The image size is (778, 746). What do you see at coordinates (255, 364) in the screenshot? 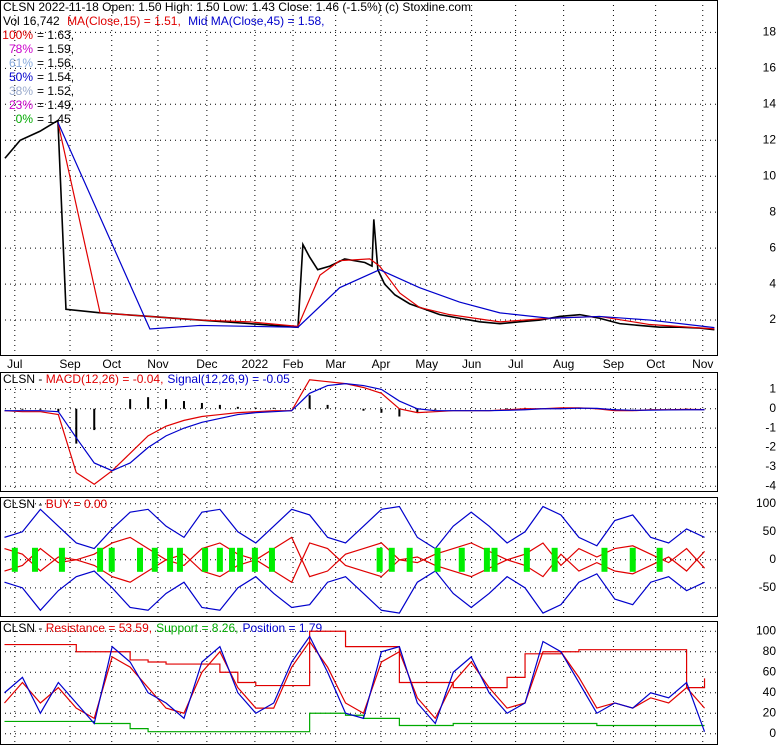
I see `x-tick-label: 2022` at bounding box center [255, 364].